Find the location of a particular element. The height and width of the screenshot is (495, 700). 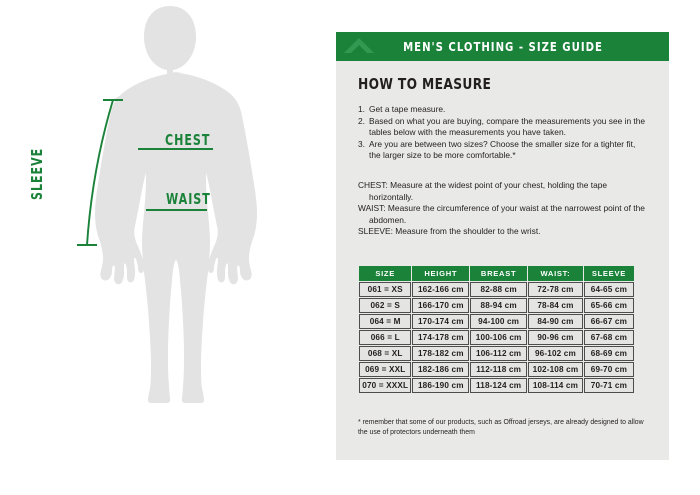

step-number: 2. is located at coordinates (361, 120).